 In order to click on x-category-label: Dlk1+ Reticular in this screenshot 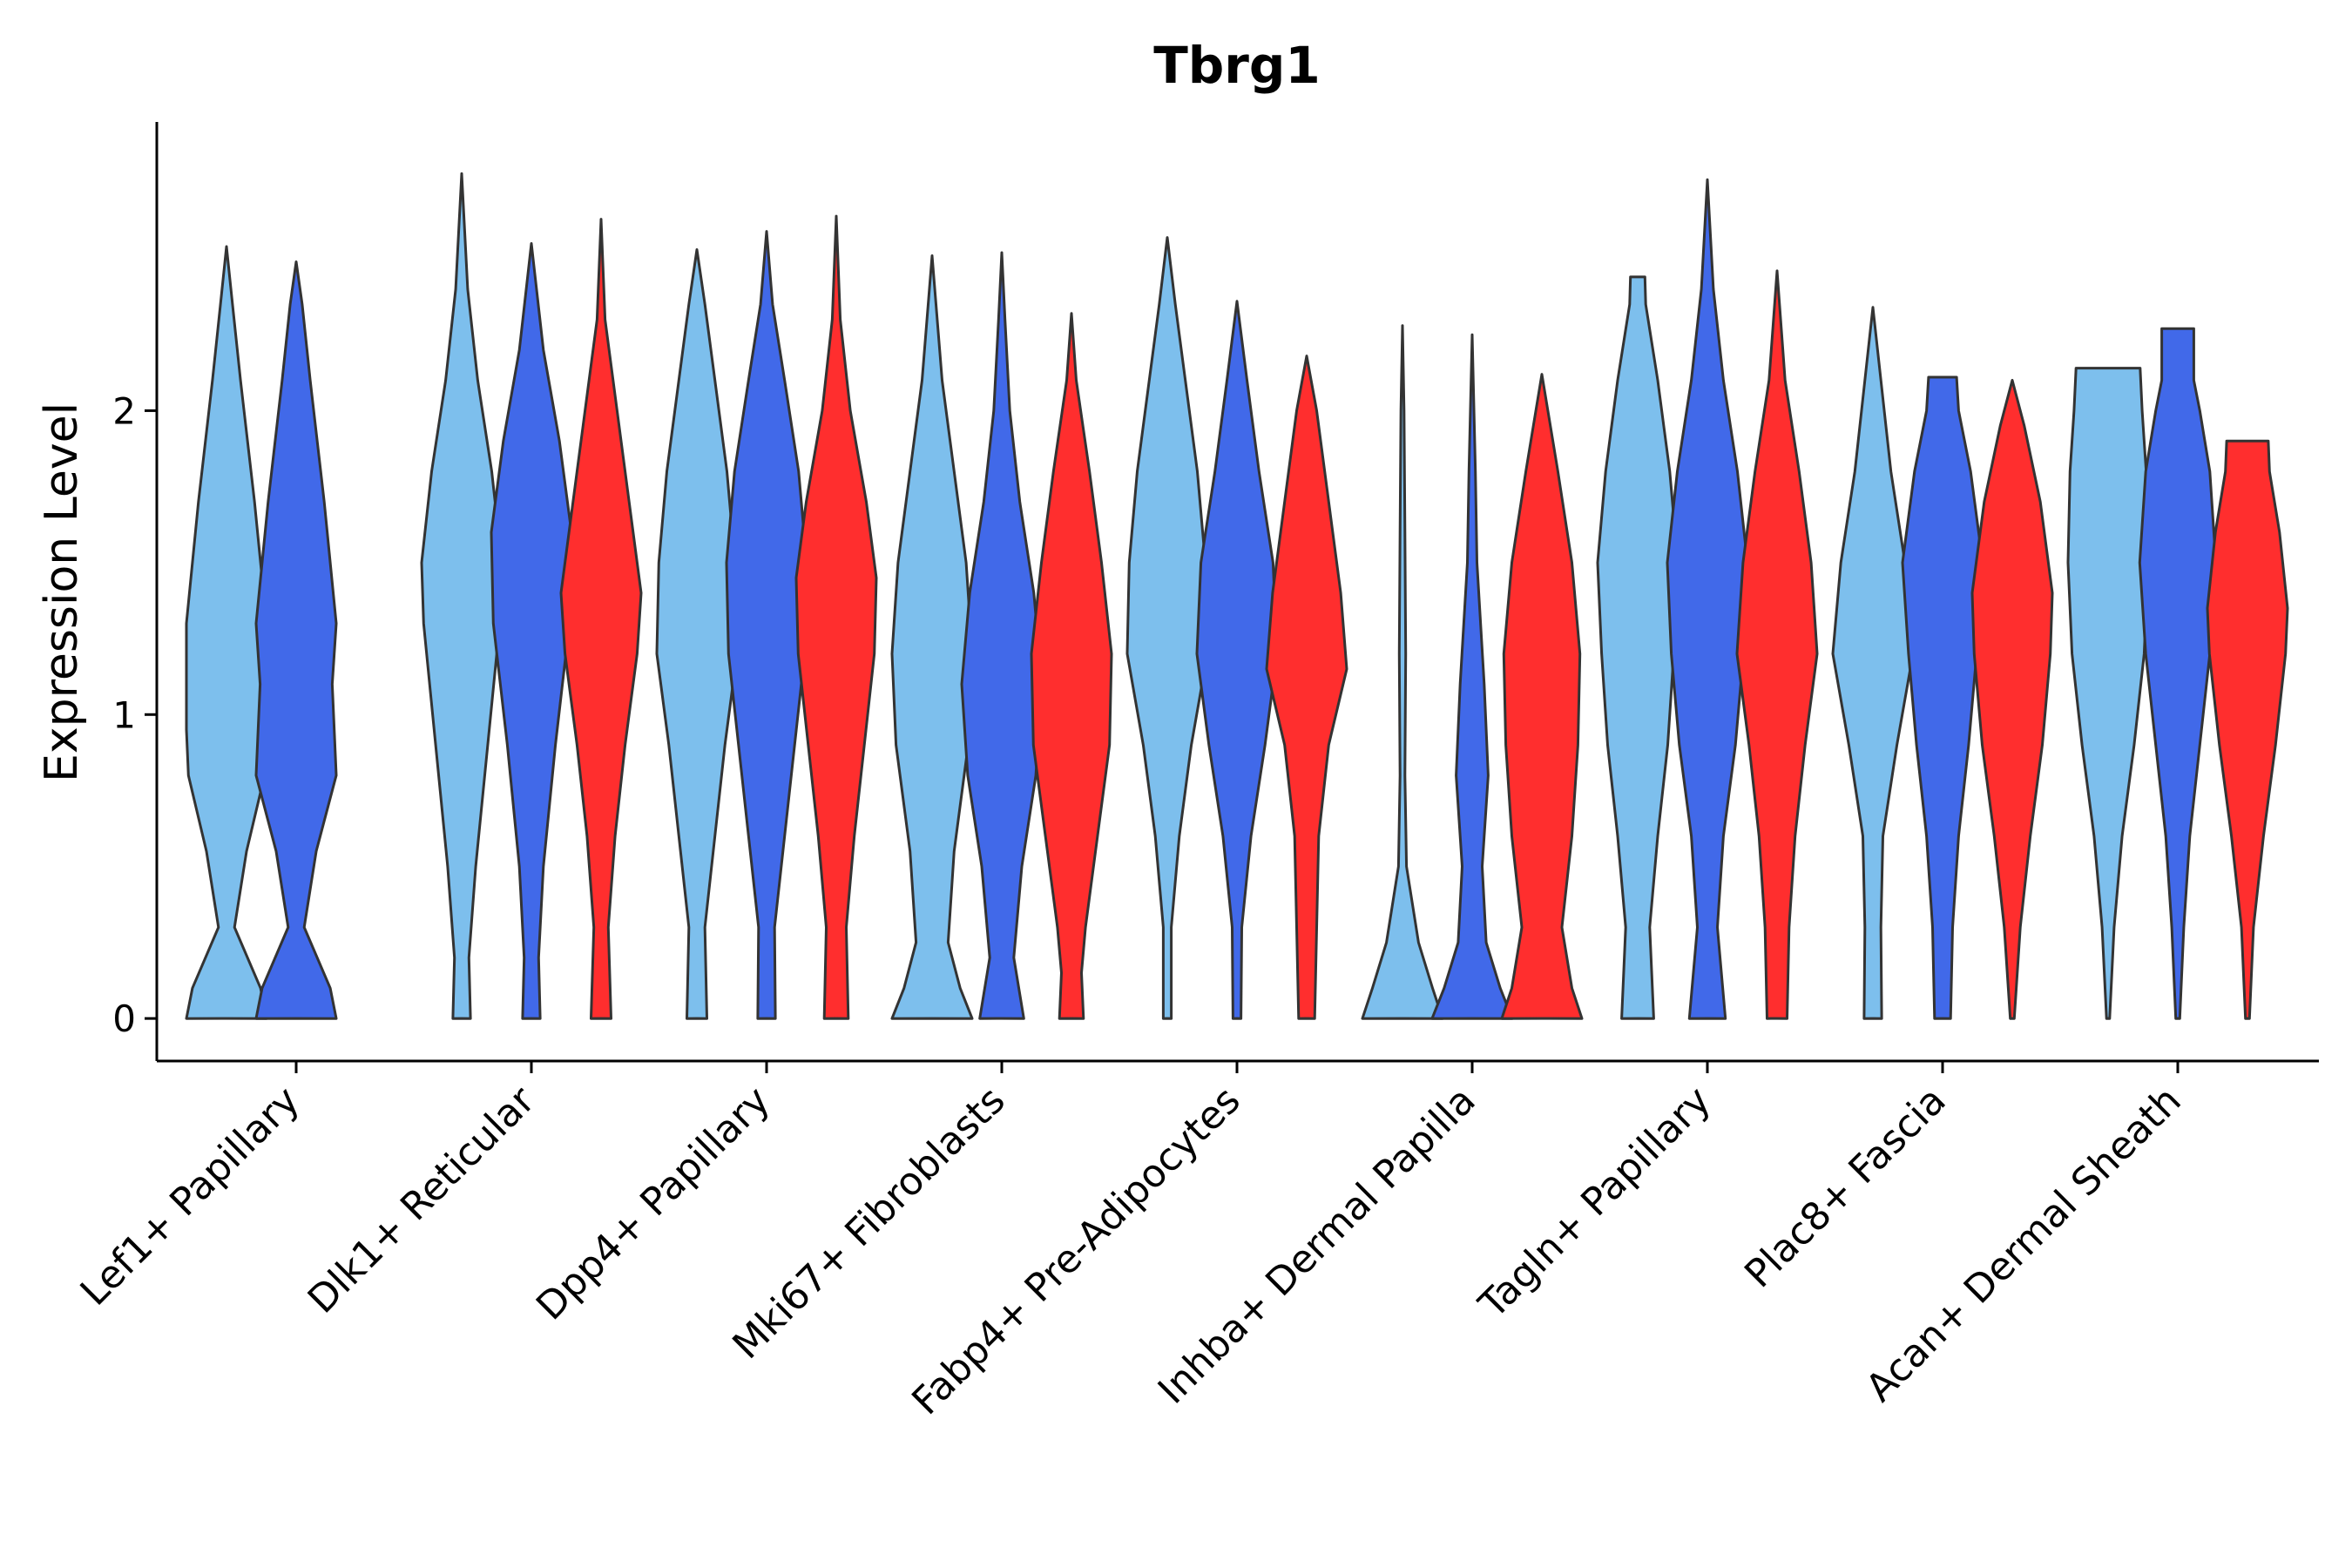, I will do `click(422, 1200)`.